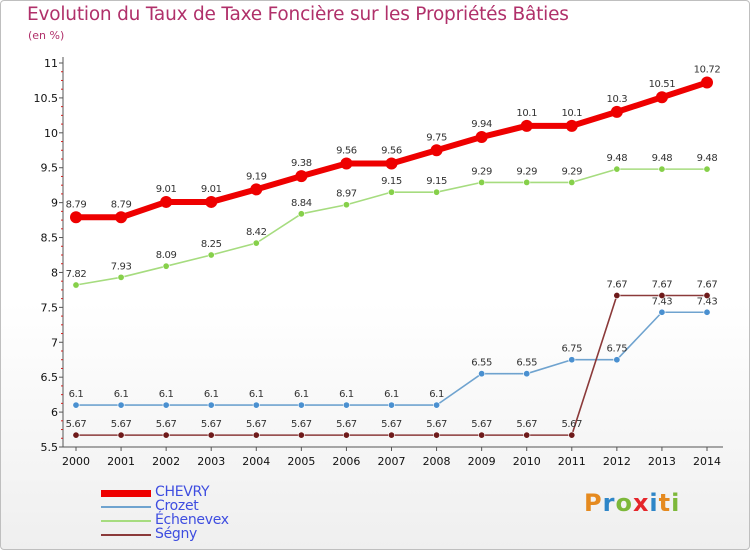 This screenshot has width=750, height=550. I want to click on data-label-crozet-2009: 6.55, so click(481, 363).